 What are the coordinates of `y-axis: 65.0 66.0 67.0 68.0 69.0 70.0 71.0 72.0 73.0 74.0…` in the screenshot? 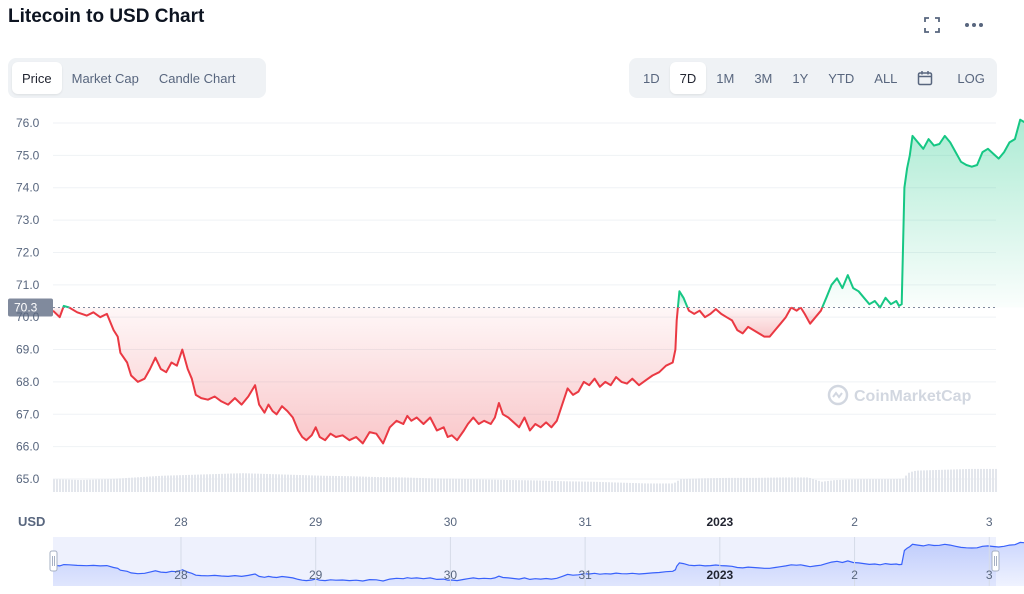 It's located at (28, 301).